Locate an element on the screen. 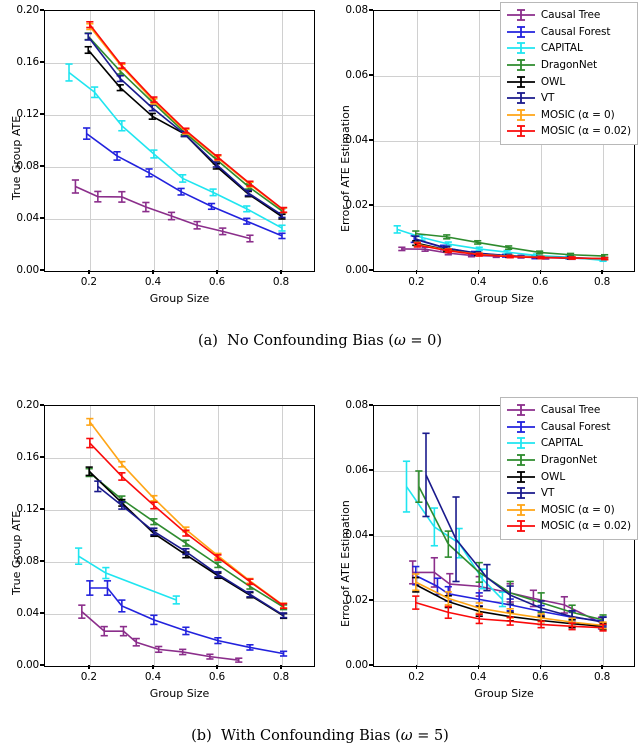  legend-label: VT is located at coordinates (547, 98).